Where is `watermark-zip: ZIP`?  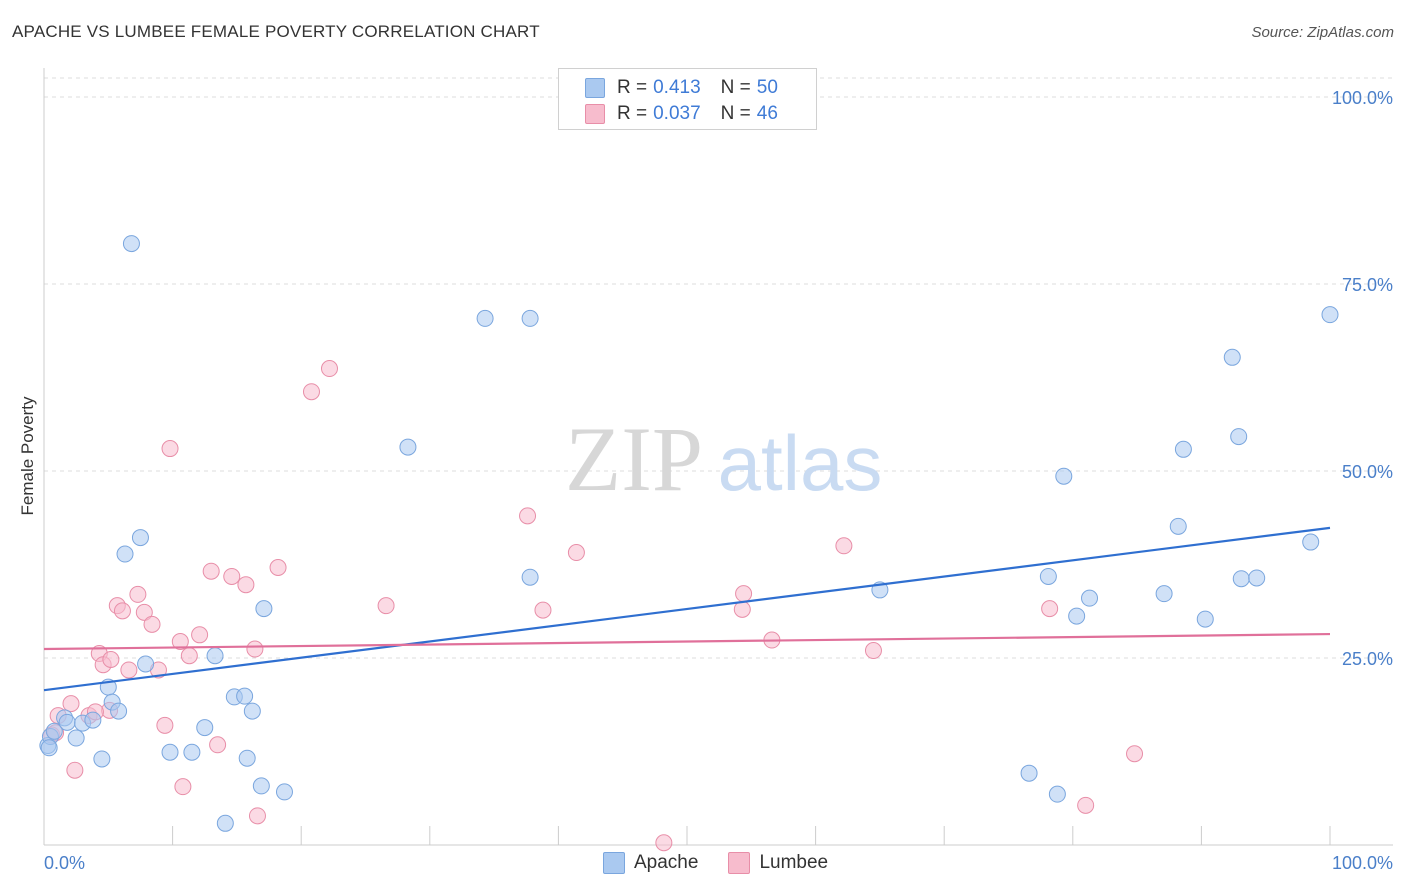 watermark-zip: ZIP is located at coordinates (634, 459).